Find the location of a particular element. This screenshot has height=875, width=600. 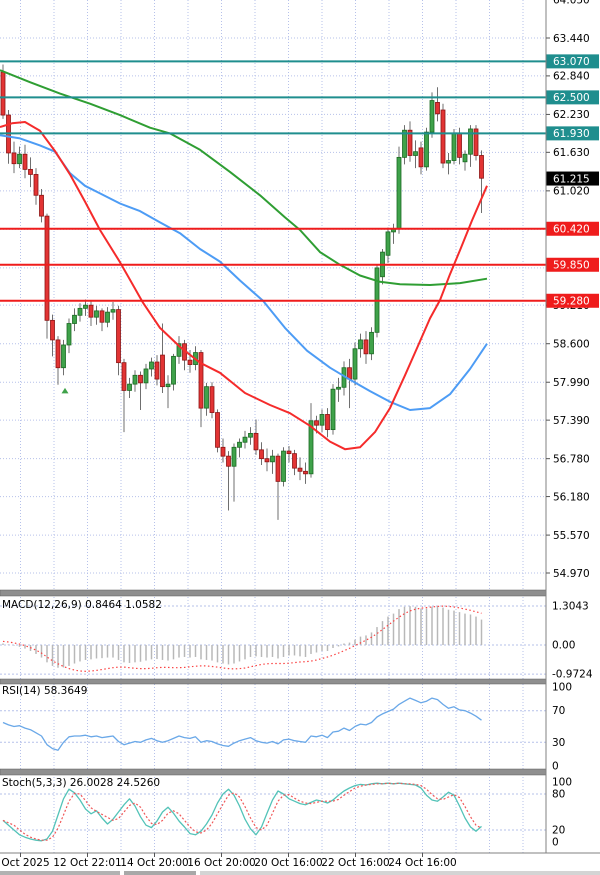

stoch-indicator-label: Stoch(5,3,3) 26.0028 24.5260 is located at coordinates (81, 783).